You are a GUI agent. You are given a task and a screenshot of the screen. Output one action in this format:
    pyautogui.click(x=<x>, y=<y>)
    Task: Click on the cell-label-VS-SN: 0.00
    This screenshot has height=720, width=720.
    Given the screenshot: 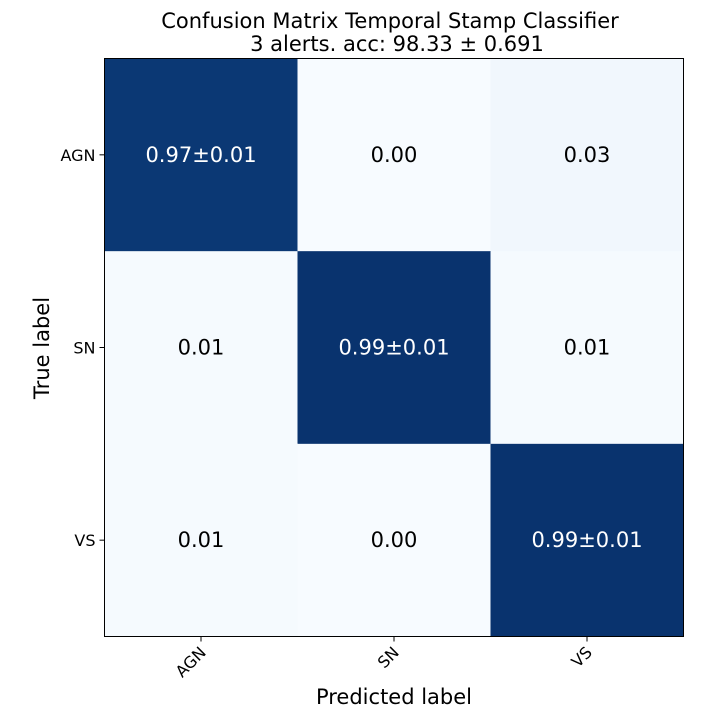 What is the action you would take?
    pyautogui.click(x=394, y=540)
    